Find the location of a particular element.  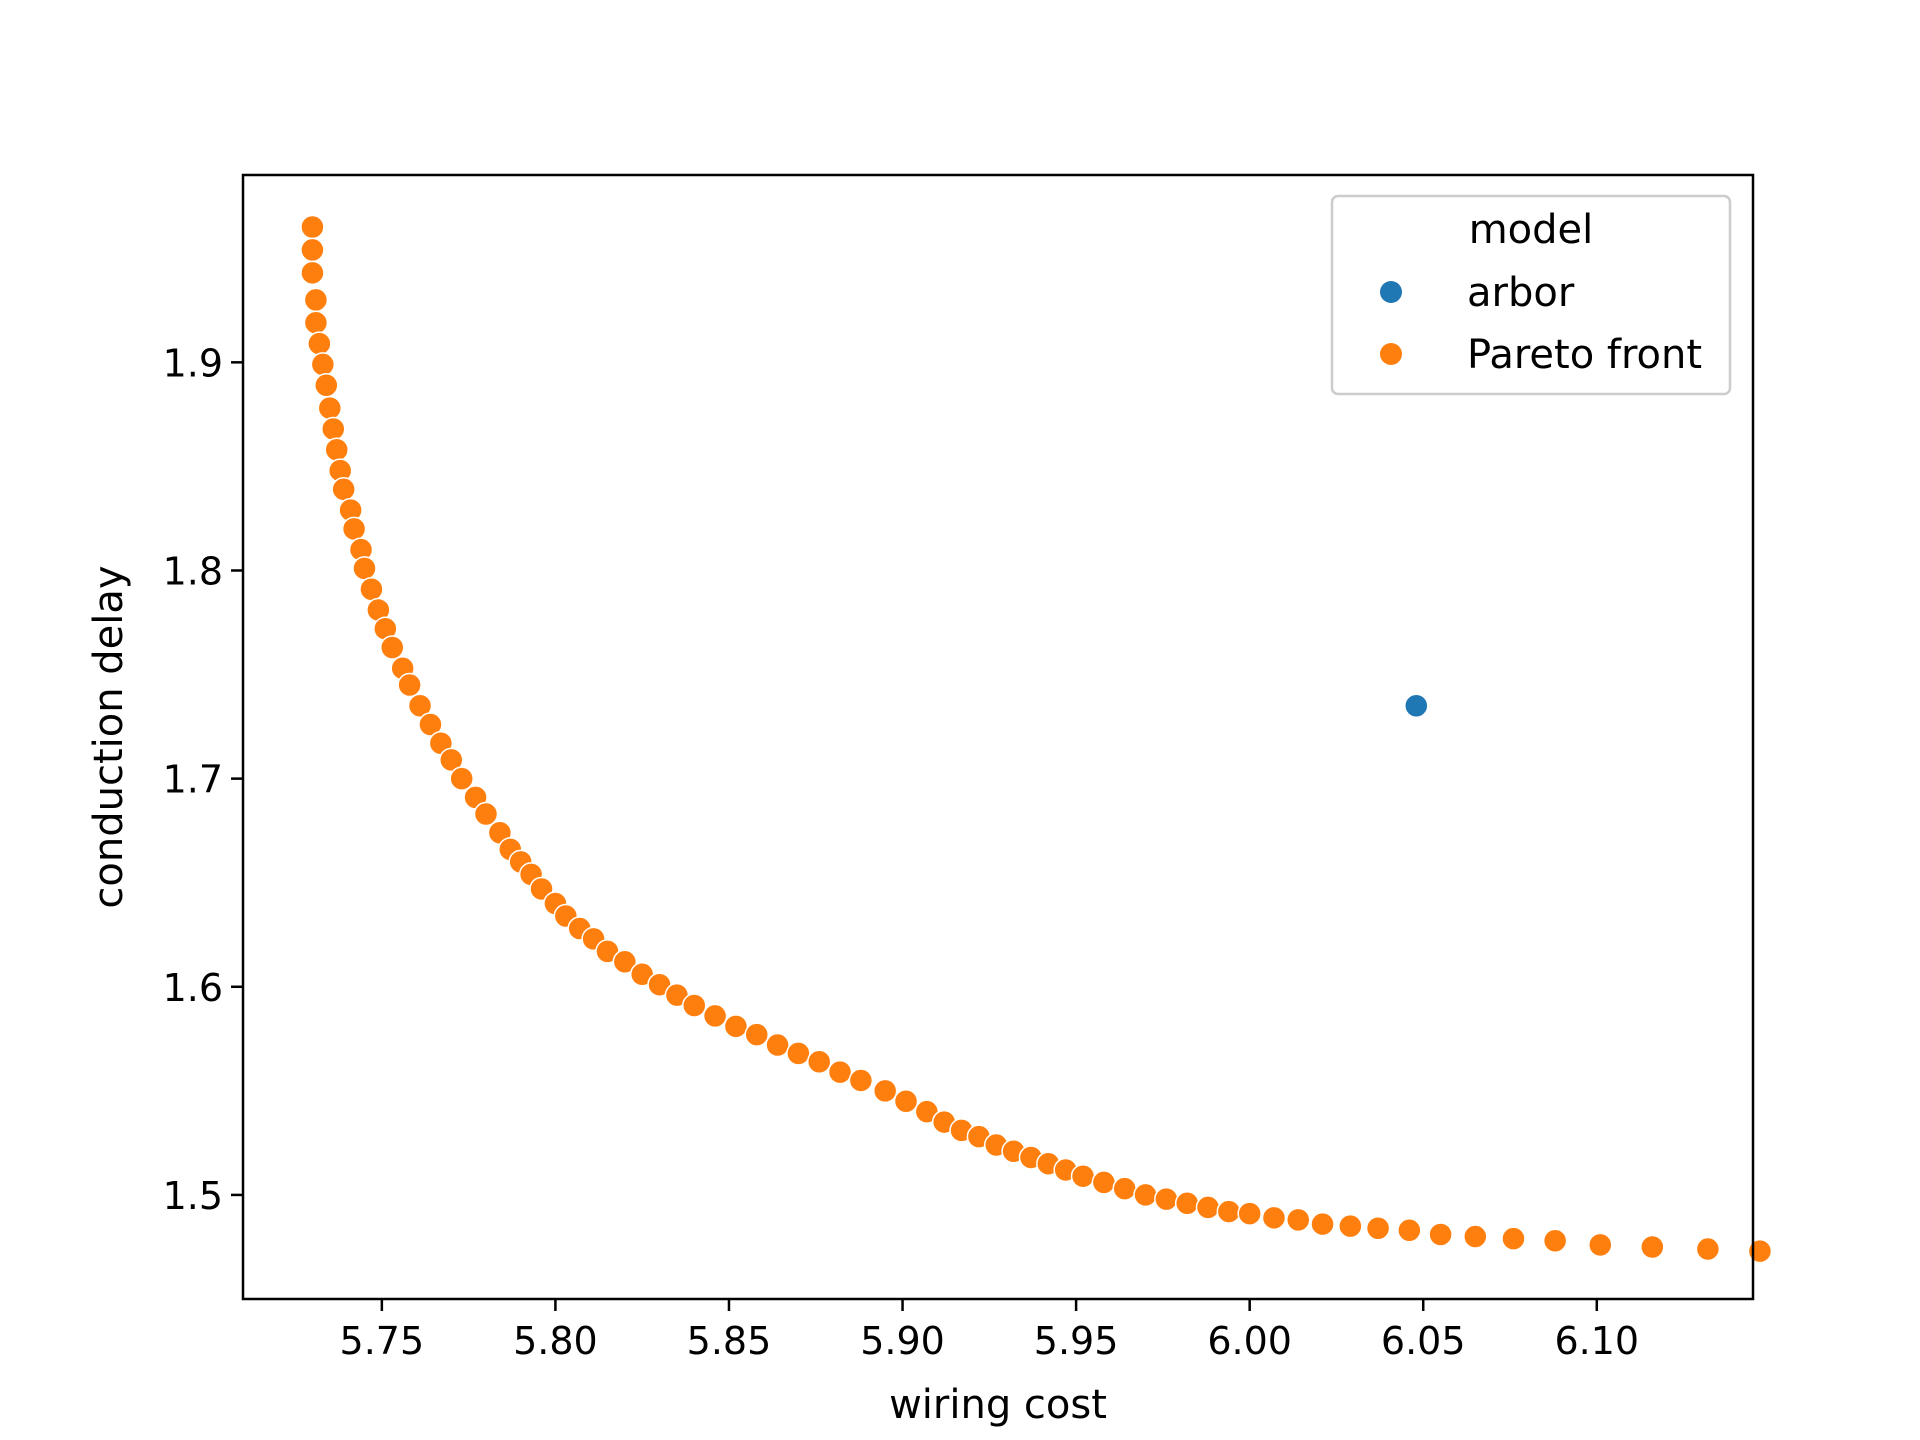

x-axis-ticks: 5.75 5.80 5.85 5.90 5.95 6.00 6.05 6.10 is located at coordinates (989, 1331).